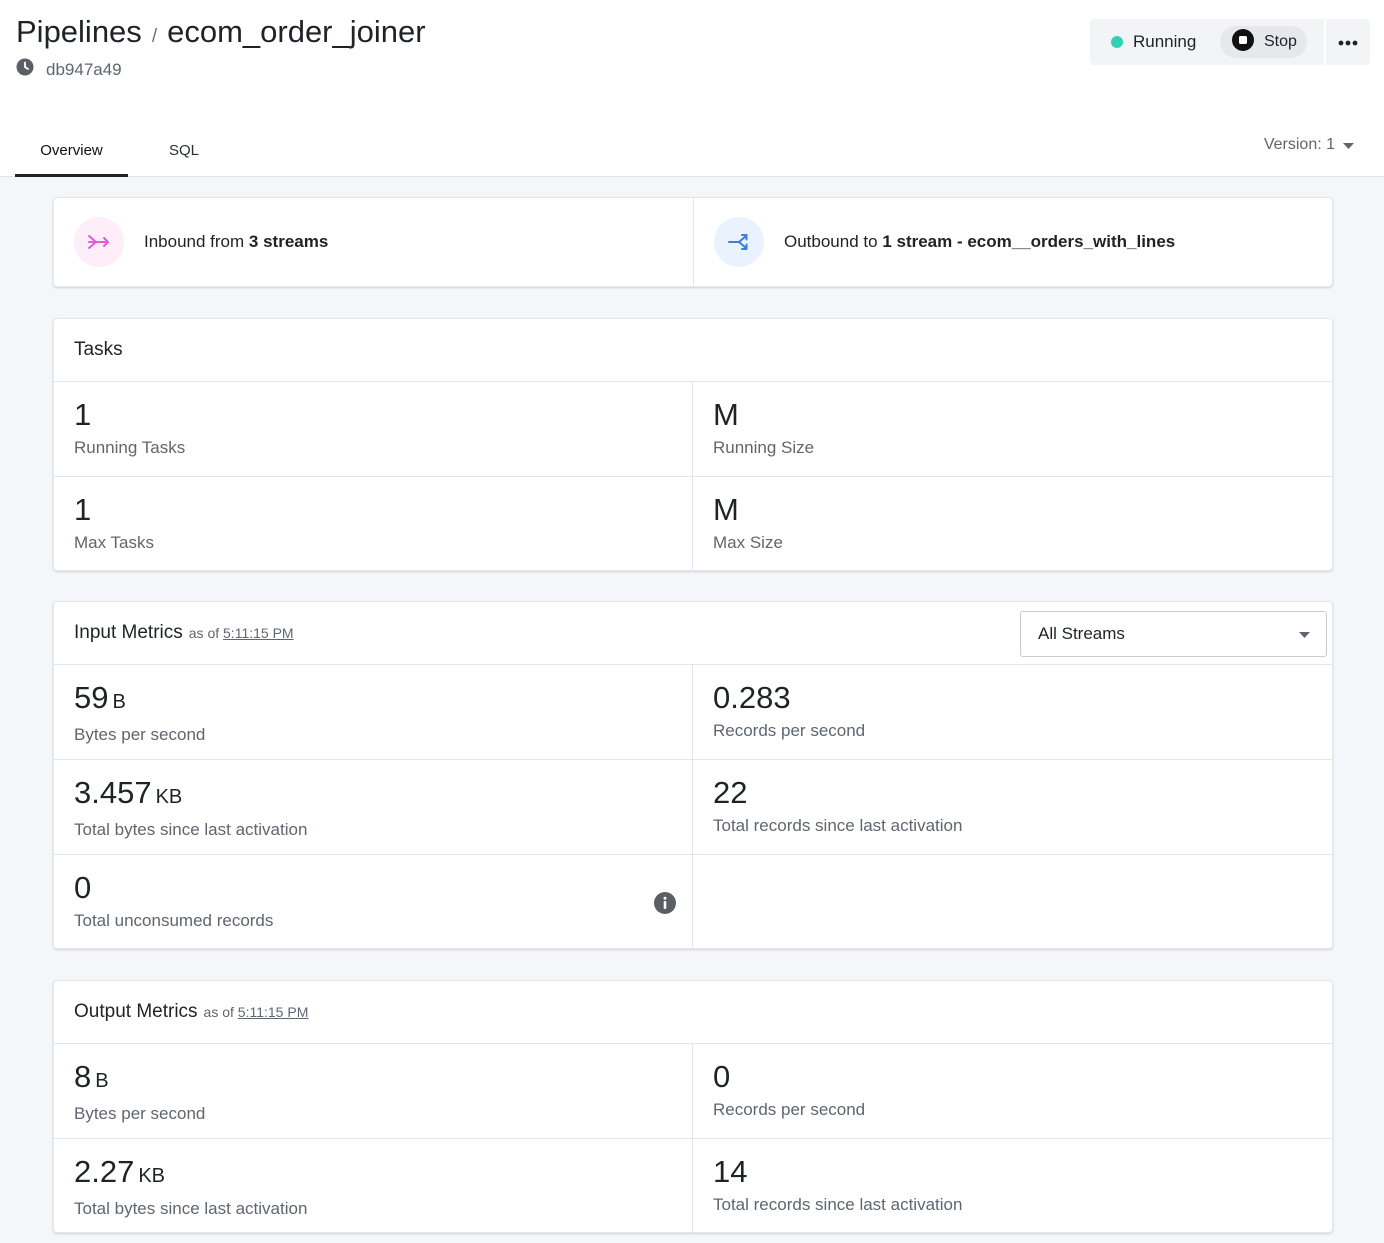 The image size is (1384, 1243). I want to click on breadcrumb-pipelines-link: Pipelines, so click(79, 31).